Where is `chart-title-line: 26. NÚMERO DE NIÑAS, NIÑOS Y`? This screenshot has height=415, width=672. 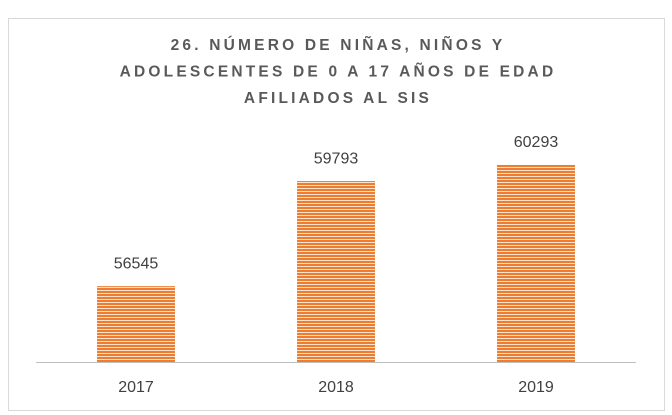
chart-title-line: 26. NÚMERO DE NIÑAS, NIÑOS Y is located at coordinates (338, 45).